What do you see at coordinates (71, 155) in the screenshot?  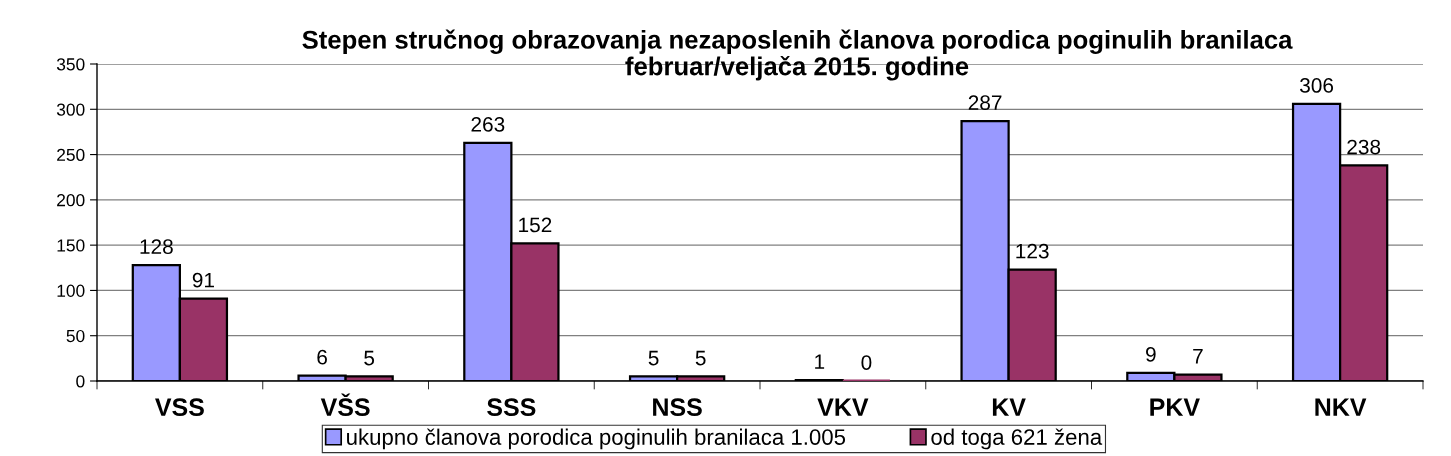 I see `y-tick-label: 250` at bounding box center [71, 155].